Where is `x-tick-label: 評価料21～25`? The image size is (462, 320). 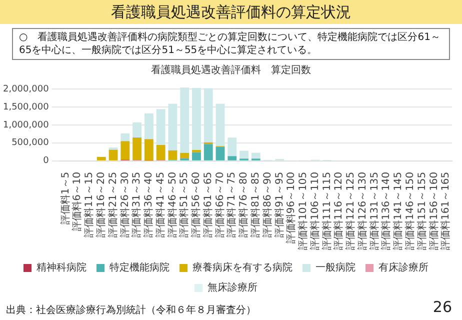 x-tick-label: 評価料21～25 is located at coordinates (112, 205).